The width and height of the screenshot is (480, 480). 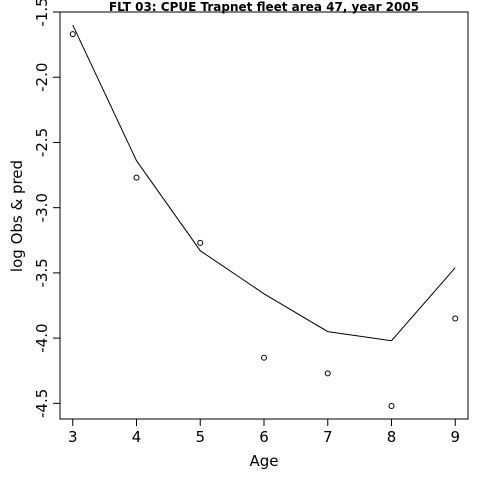 What do you see at coordinates (42, 272) in the screenshot?
I see `y-tick-label: -3.5` at bounding box center [42, 272].